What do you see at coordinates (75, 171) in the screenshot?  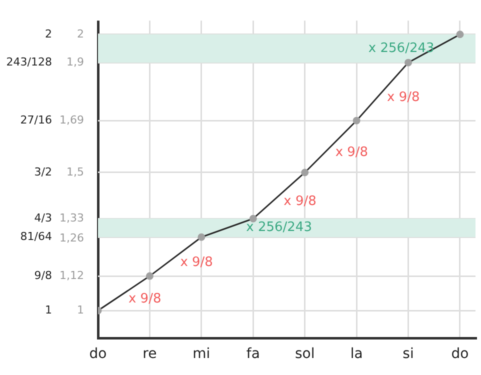 I see `y2-tick-label: 1,5` at bounding box center [75, 171].